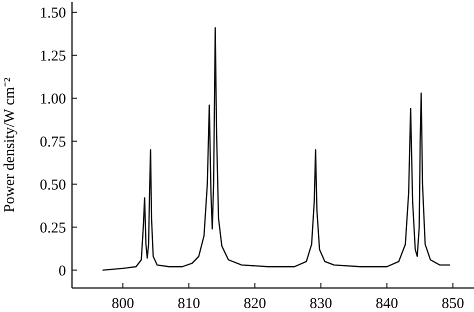 This screenshot has height=312, width=474. Describe the element at coordinates (62, 271) in the screenshot. I see `y-tick-label: 0` at that location.